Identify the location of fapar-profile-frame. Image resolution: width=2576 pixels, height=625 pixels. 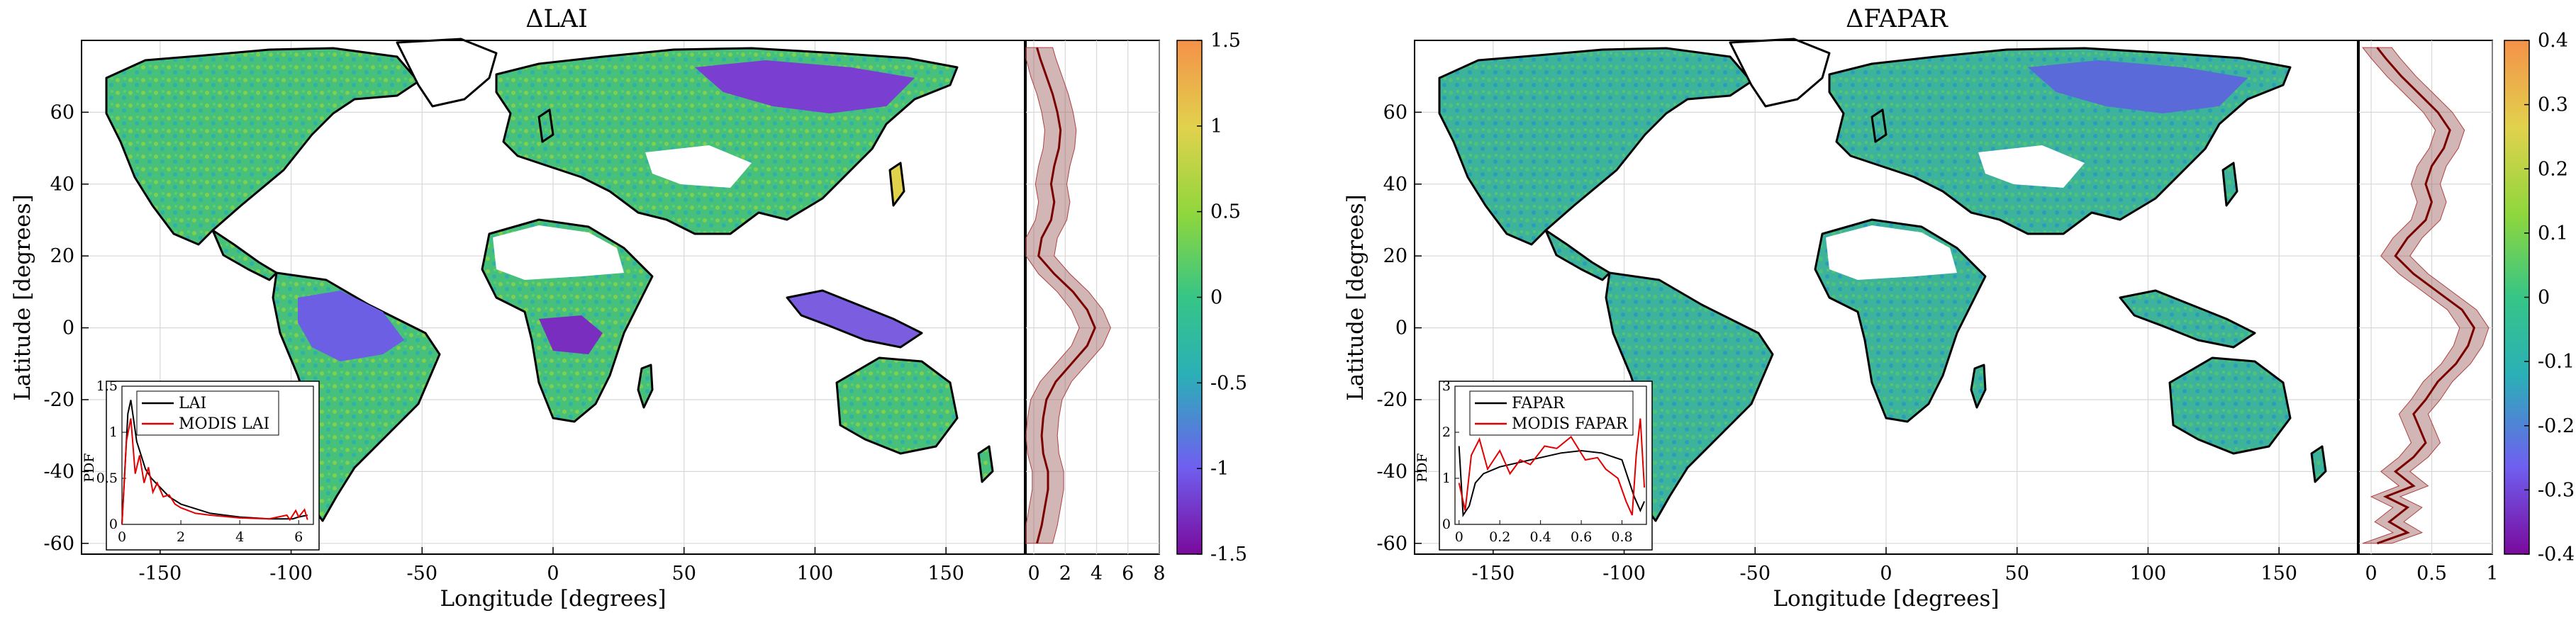
(2425, 297).